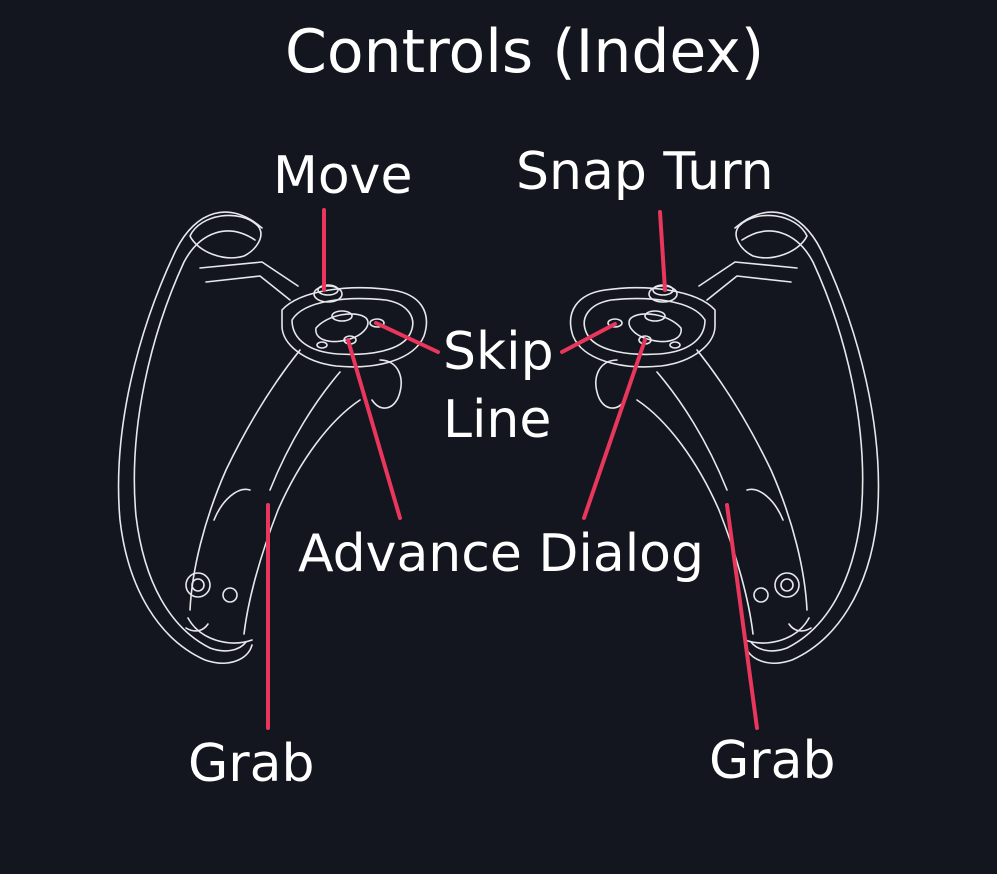  Describe the element at coordinates (407, 337) in the screenshot. I see `leader-line-skip-left` at that location.